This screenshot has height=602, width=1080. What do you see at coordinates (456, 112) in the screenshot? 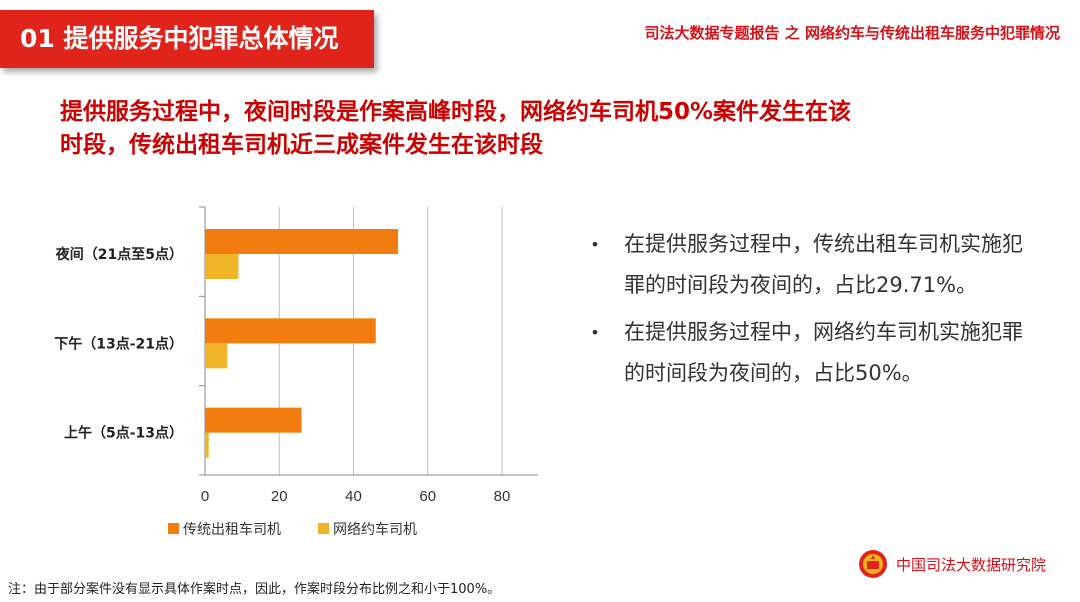
I see `headline-line-1: 提供服务过程中，夜间时段是作案高峰时段，网络约车司机50%案件发生在该` at bounding box center [456, 112].